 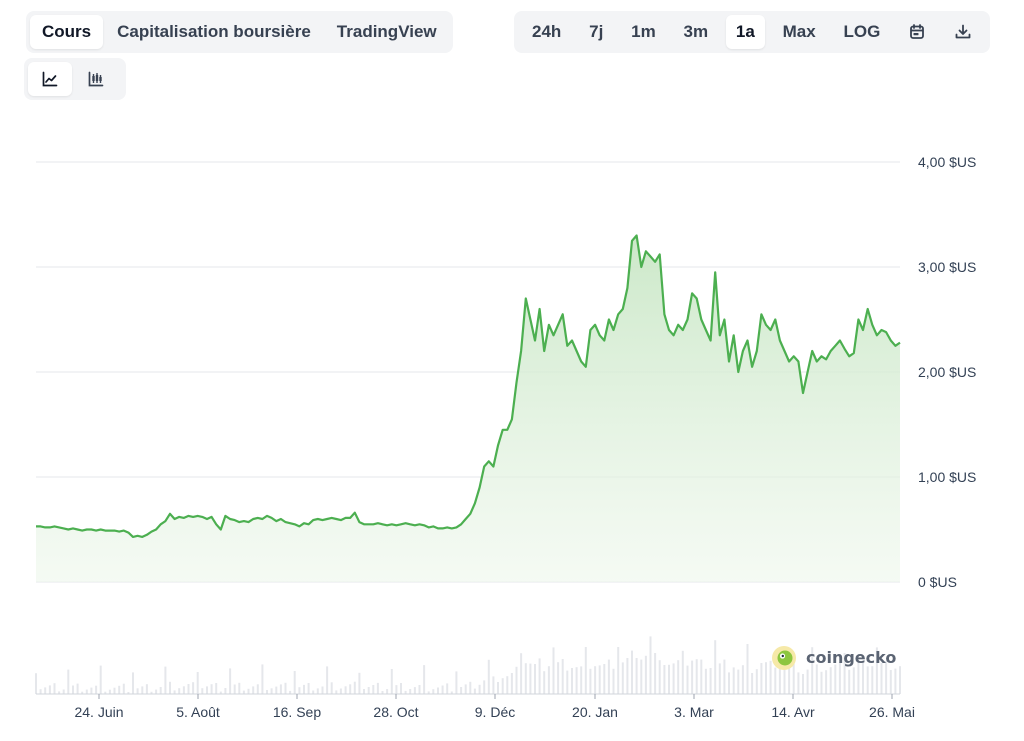 What do you see at coordinates (547, 31) in the screenshot?
I see `range-24h-button: 24h` at bounding box center [547, 31].